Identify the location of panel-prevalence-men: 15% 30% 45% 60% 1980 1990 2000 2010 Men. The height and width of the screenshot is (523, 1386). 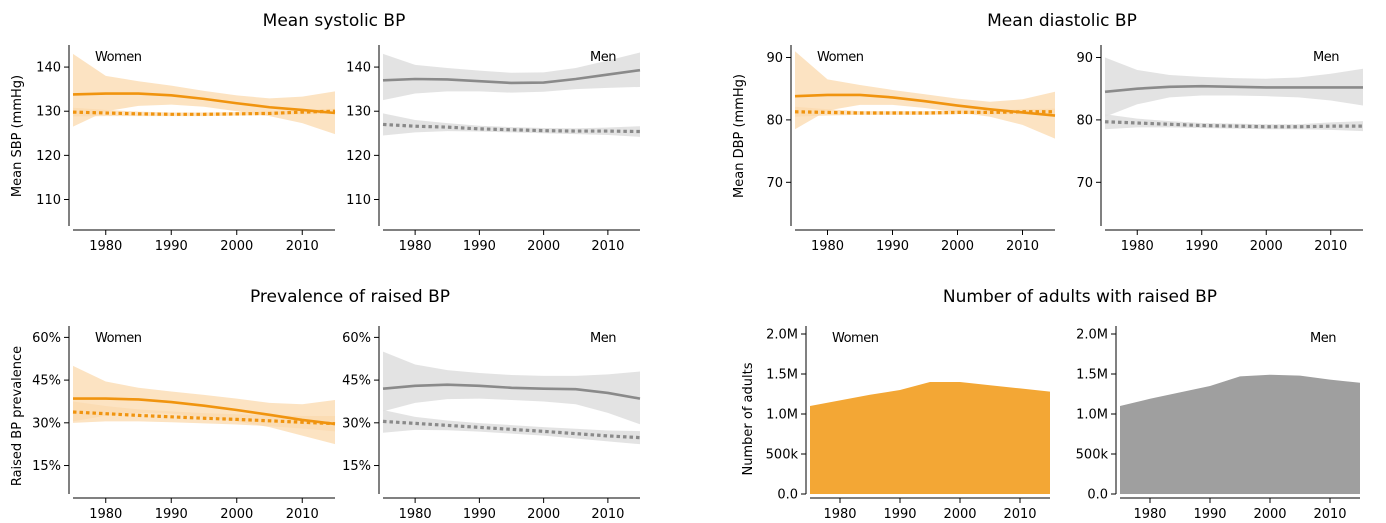
(491, 424).